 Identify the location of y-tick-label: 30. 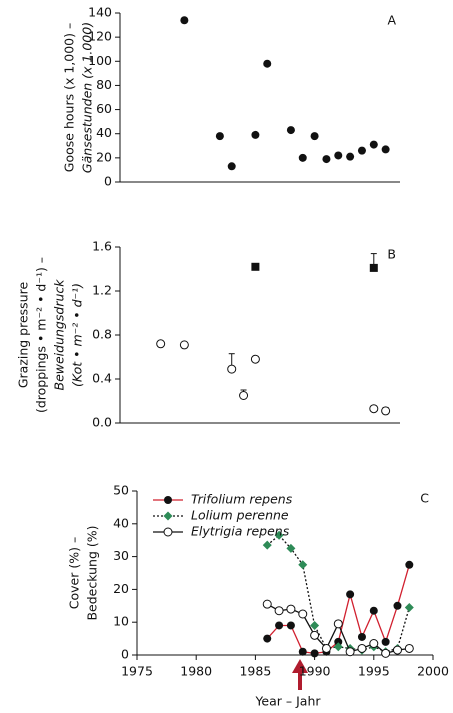
(121, 555).